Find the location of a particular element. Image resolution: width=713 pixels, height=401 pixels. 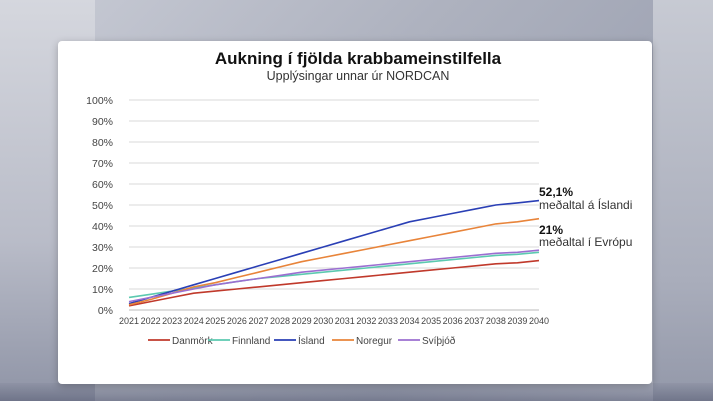

legend-item: Ísland is located at coordinates (299, 340).